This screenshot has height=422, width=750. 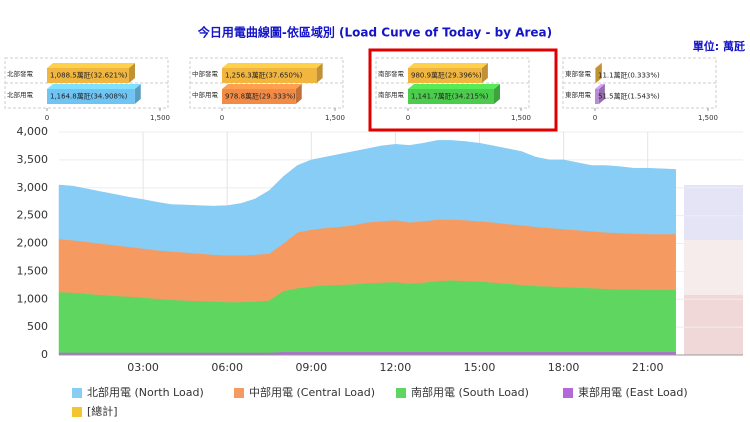 What do you see at coordinates (33, 187) in the screenshot?
I see `y-tick-label: 3,000` at bounding box center [33, 187].